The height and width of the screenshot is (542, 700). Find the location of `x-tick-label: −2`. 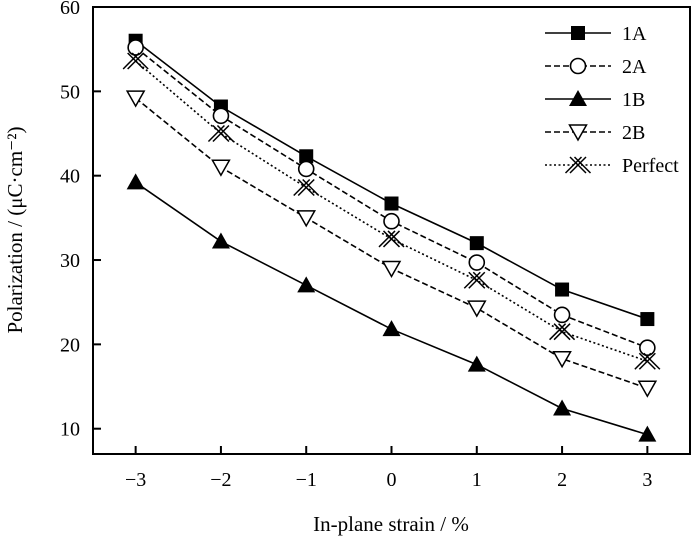

x-tick-label: −2 is located at coordinates (220, 480).